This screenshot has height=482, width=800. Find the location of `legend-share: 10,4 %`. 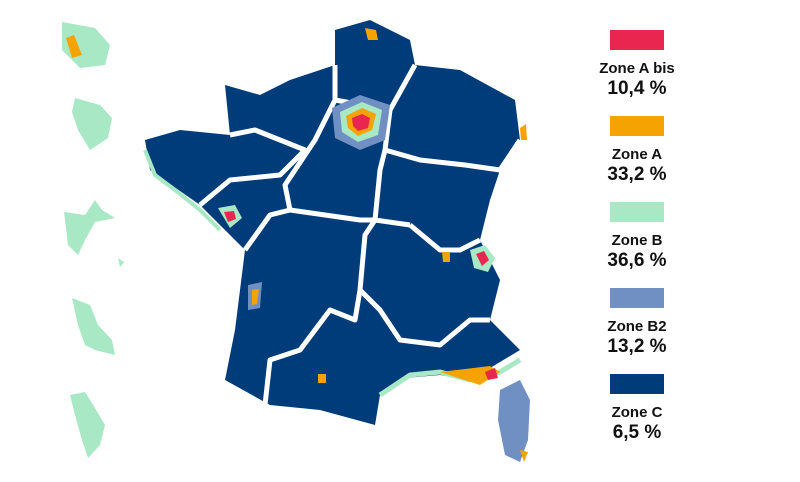

legend-share: 10,4 % is located at coordinates (636, 88).